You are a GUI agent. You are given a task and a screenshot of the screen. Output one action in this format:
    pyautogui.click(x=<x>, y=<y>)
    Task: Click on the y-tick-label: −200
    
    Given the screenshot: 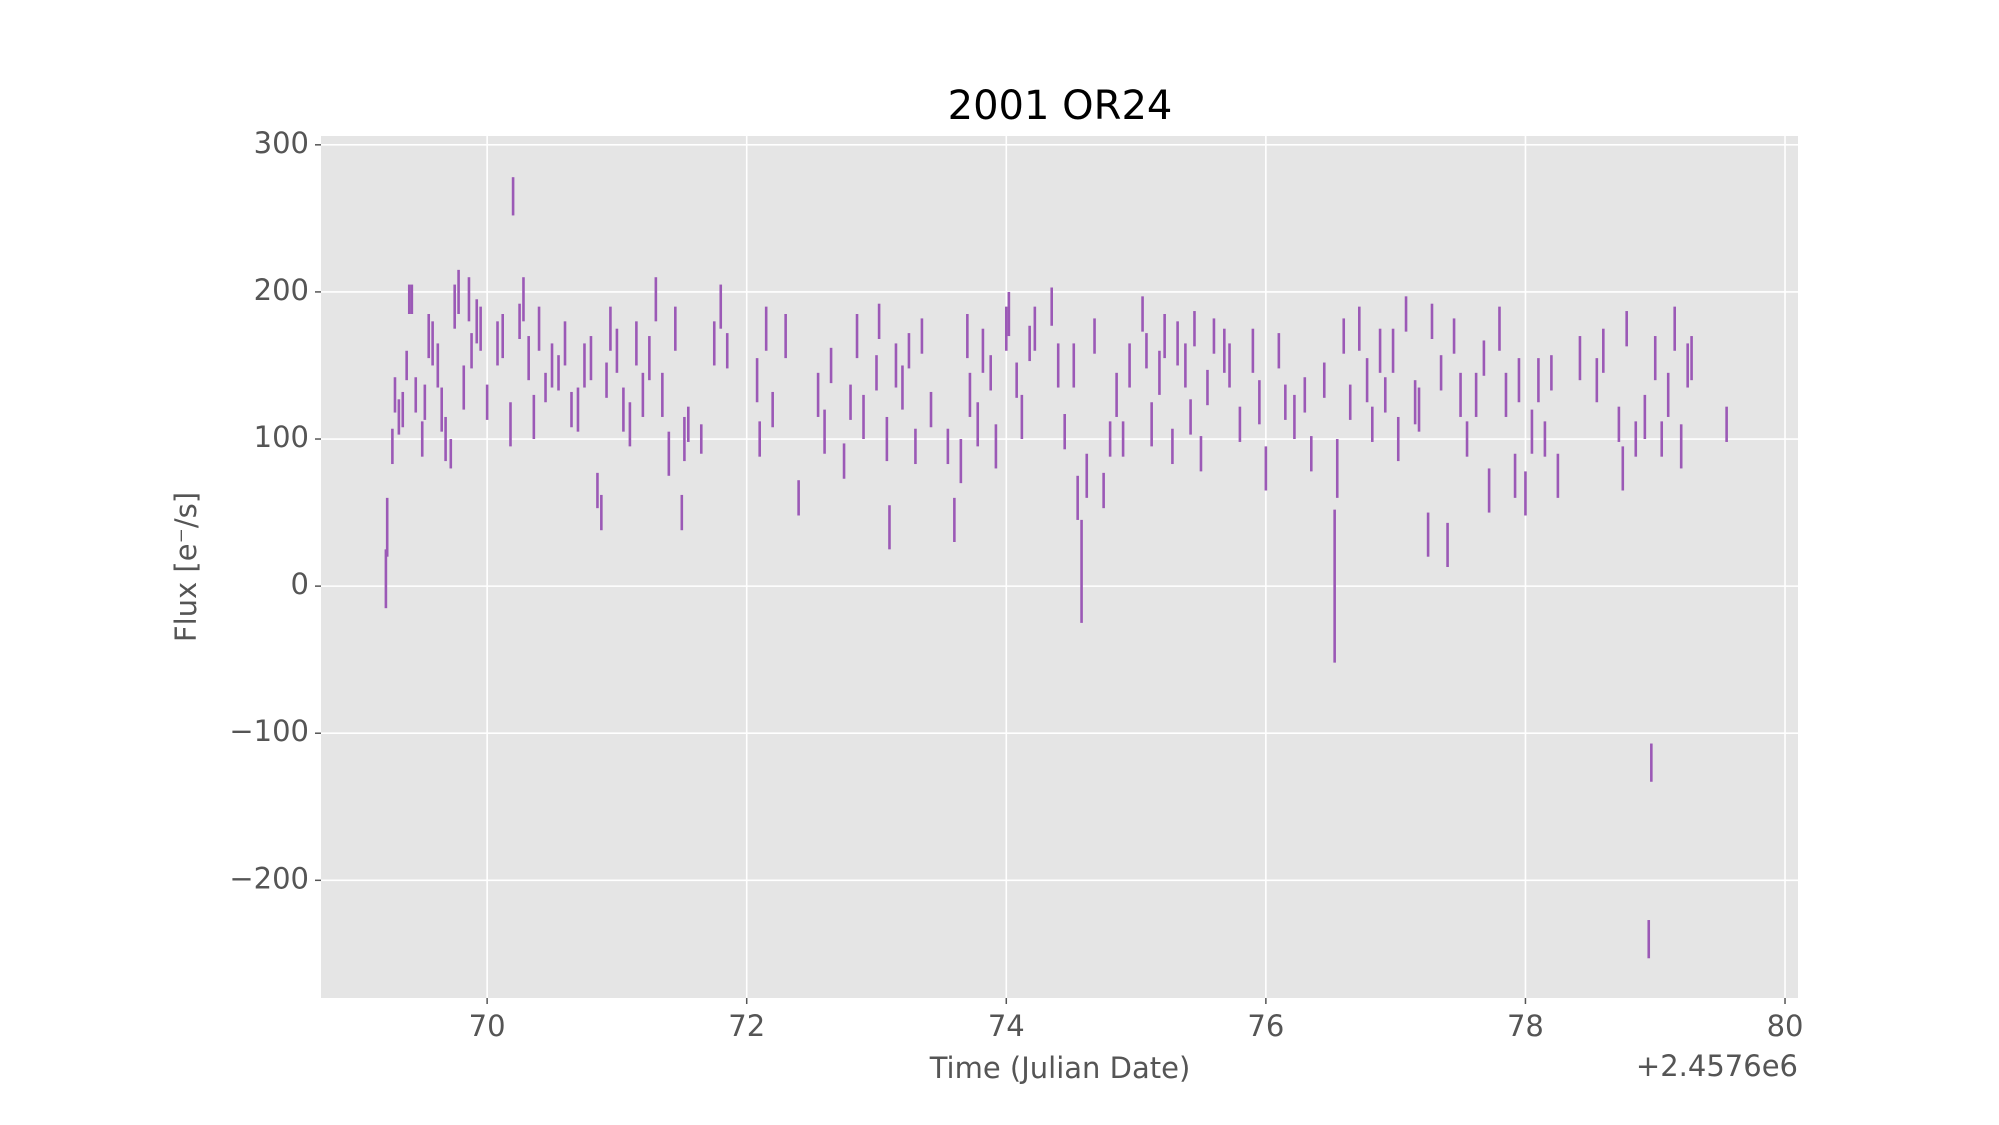 What is the action you would take?
    pyautogui.click(x=269, y=878)
    